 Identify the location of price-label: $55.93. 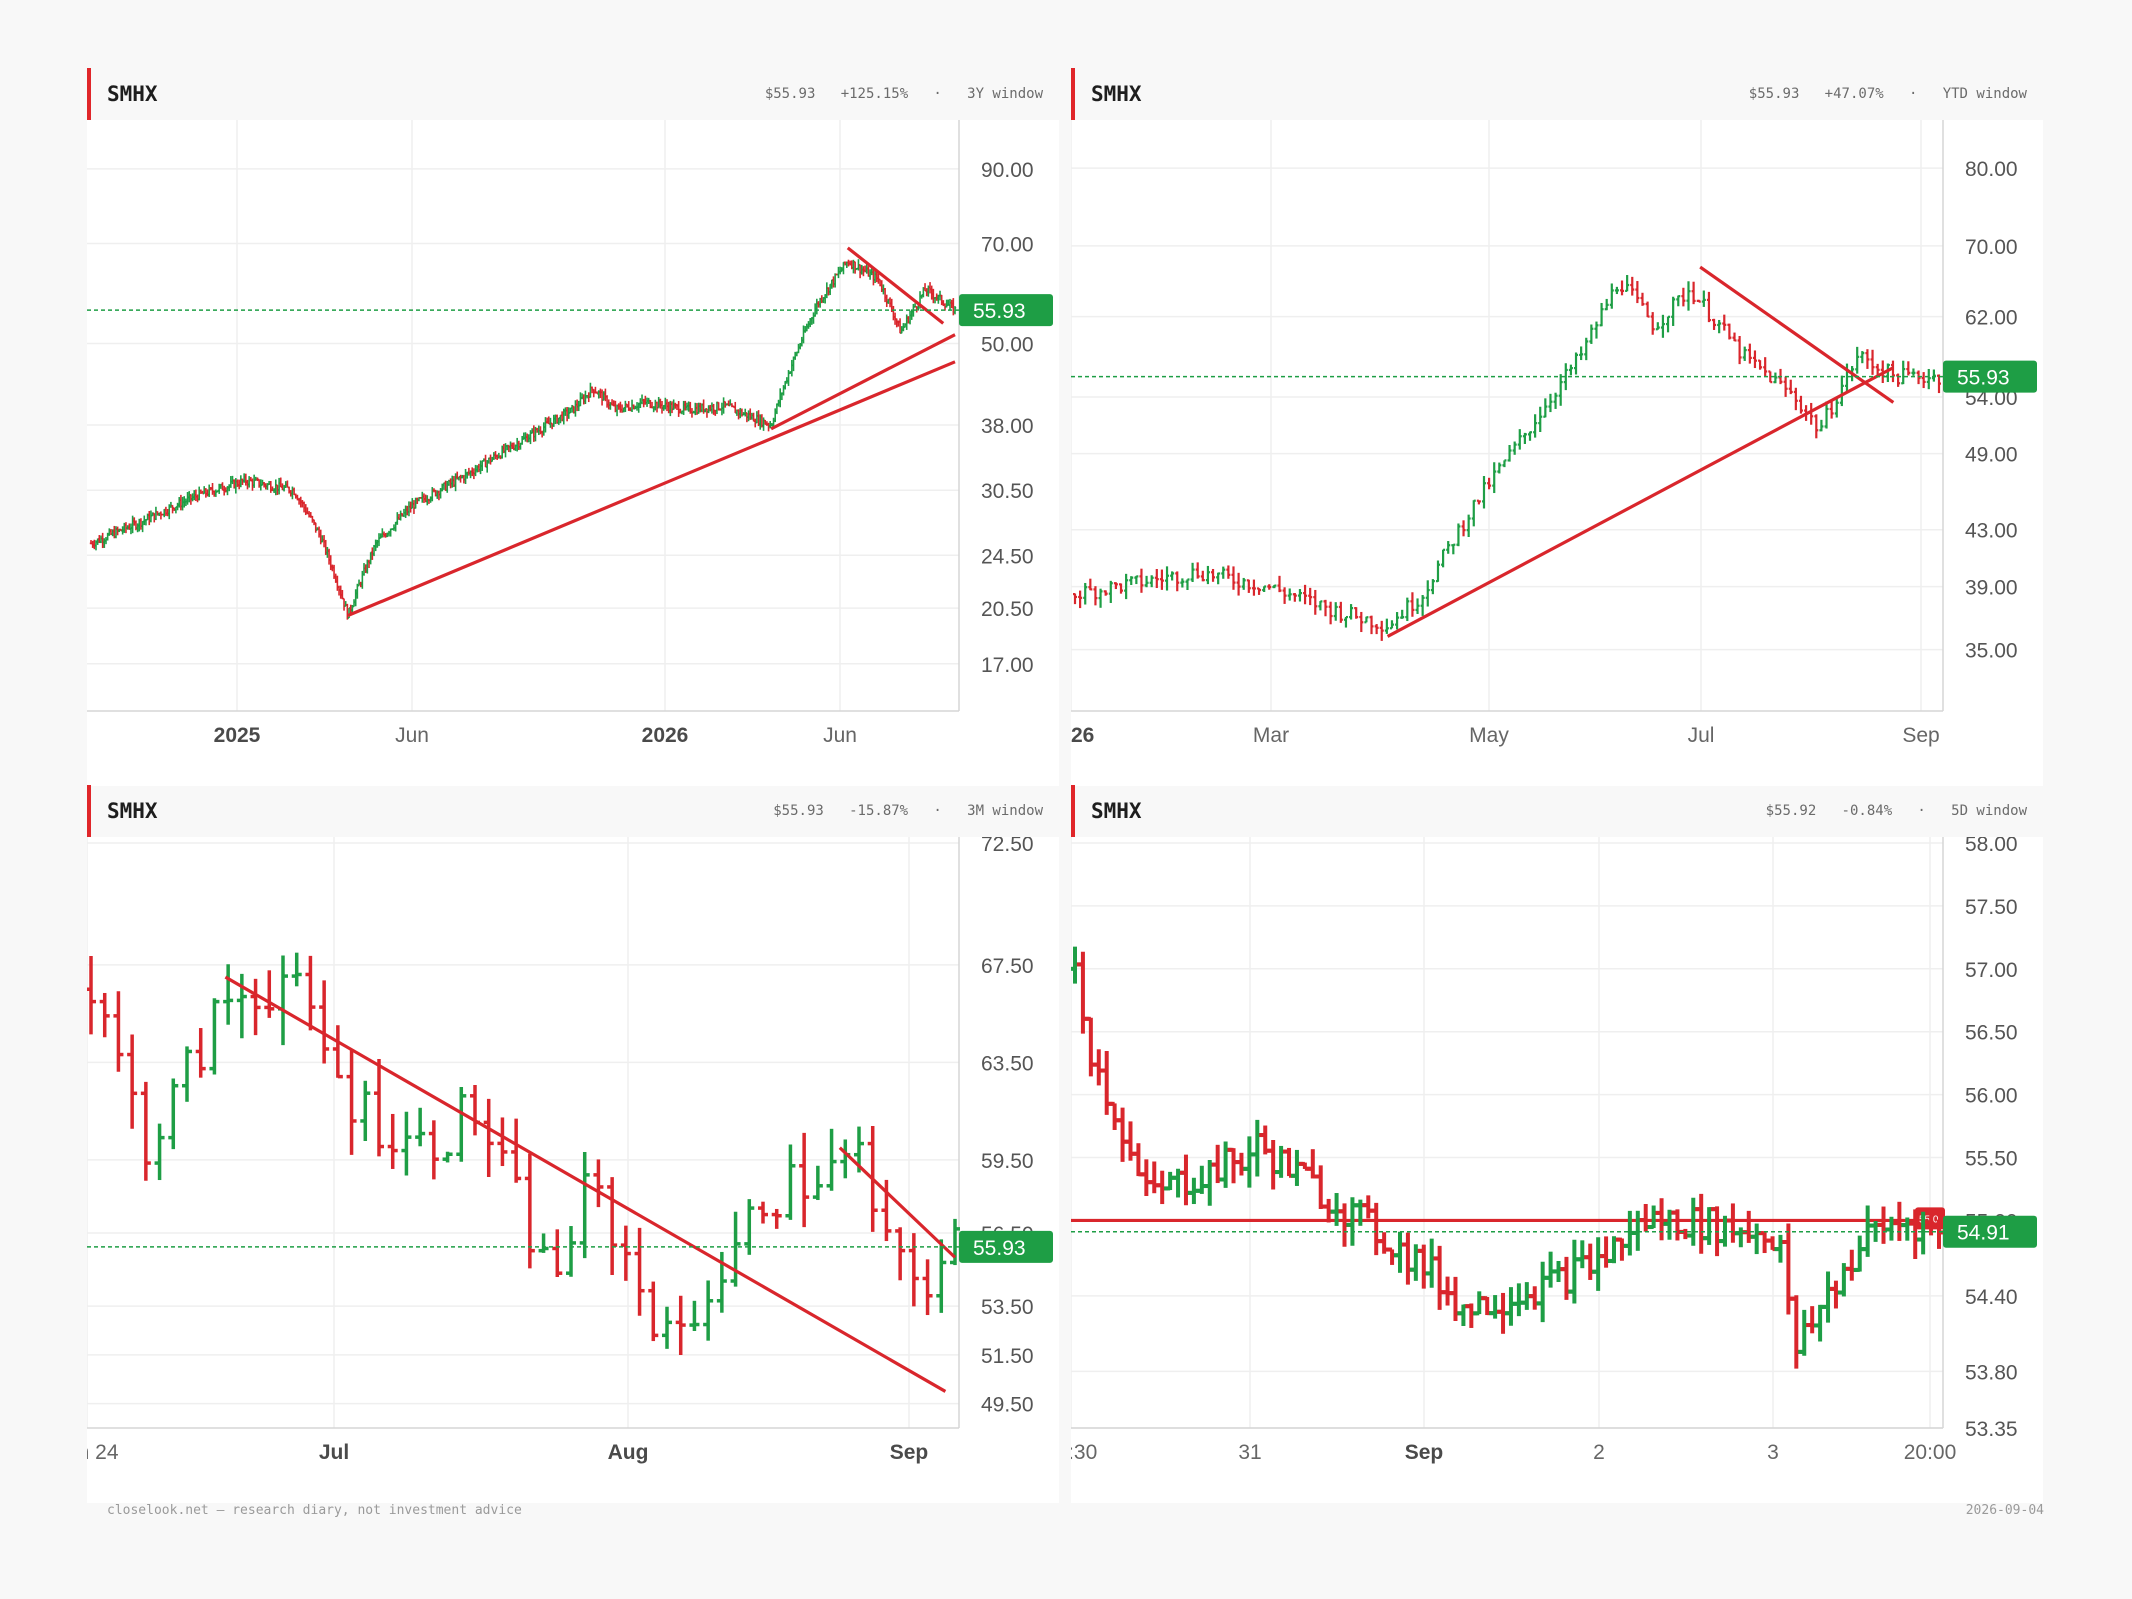
(798, 811).